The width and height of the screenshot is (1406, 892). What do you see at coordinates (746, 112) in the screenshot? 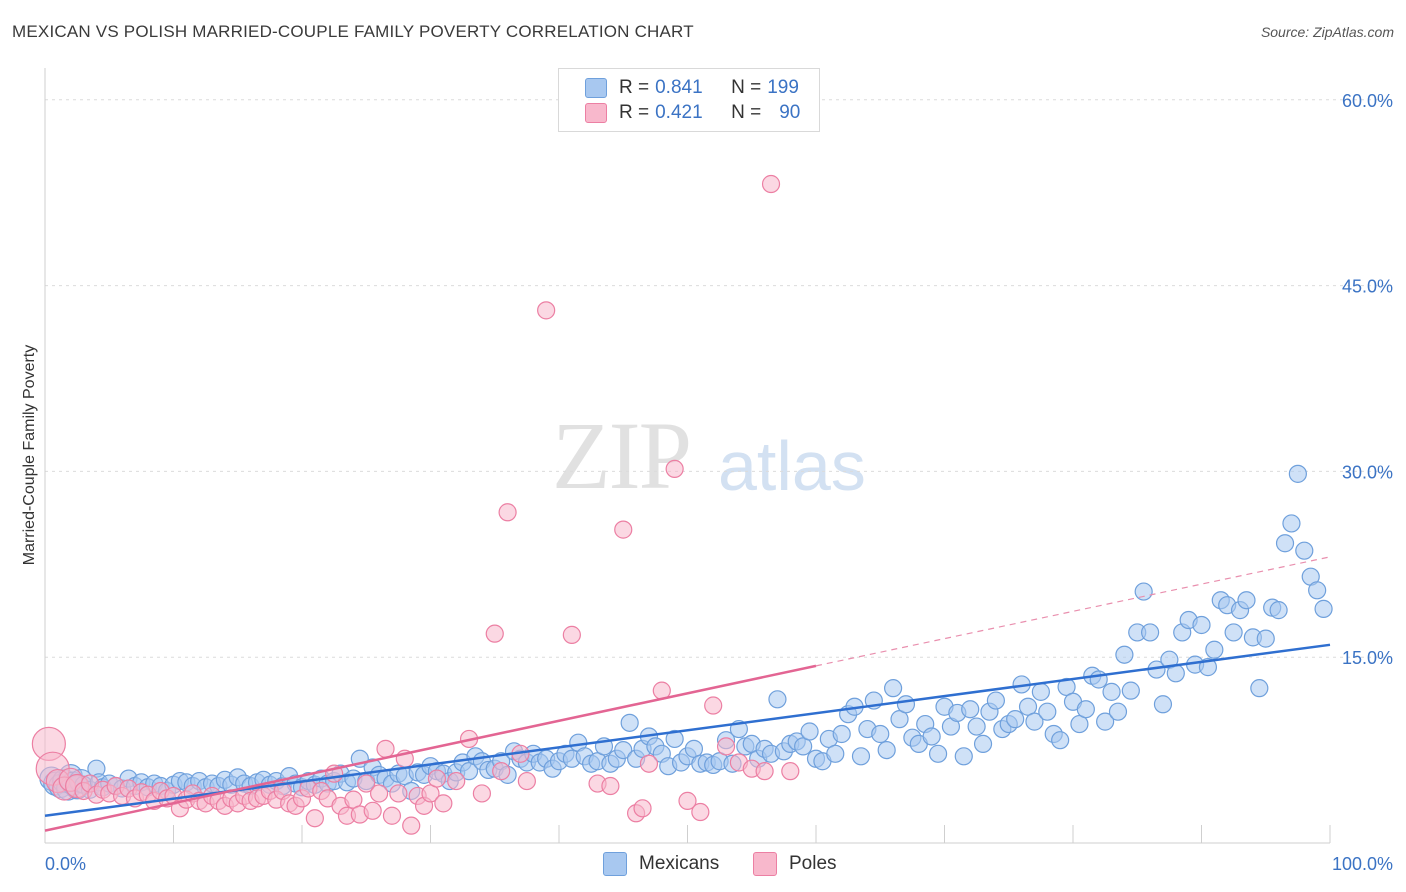
I see `legend-n-label: N =` at bounding box center [746, 112].